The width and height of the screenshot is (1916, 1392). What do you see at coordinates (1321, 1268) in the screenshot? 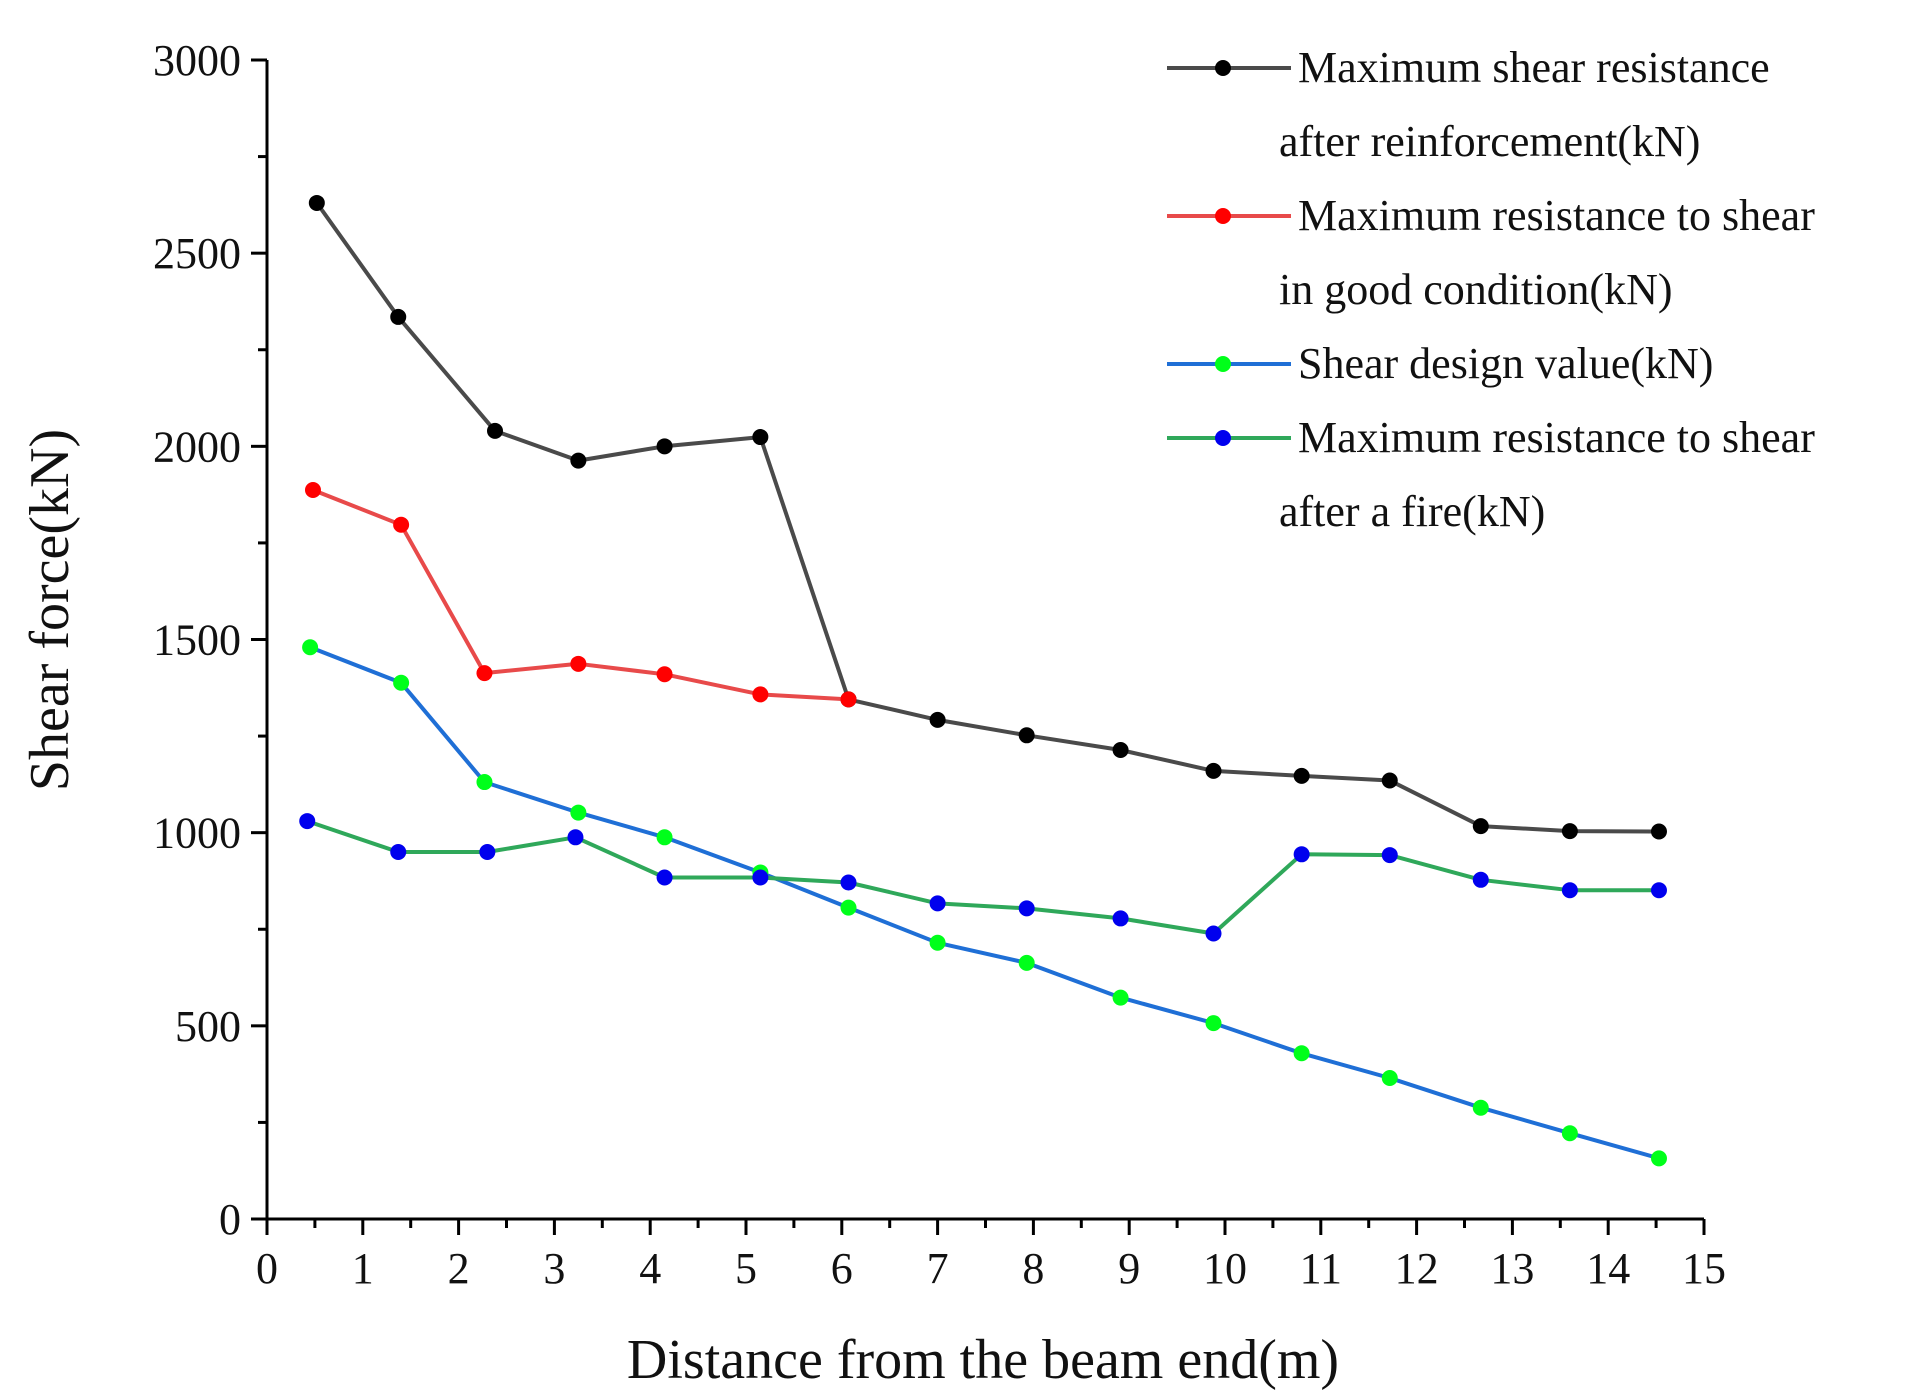
I see `x-tick-label: 11` at bounding box center [1321, 1268].